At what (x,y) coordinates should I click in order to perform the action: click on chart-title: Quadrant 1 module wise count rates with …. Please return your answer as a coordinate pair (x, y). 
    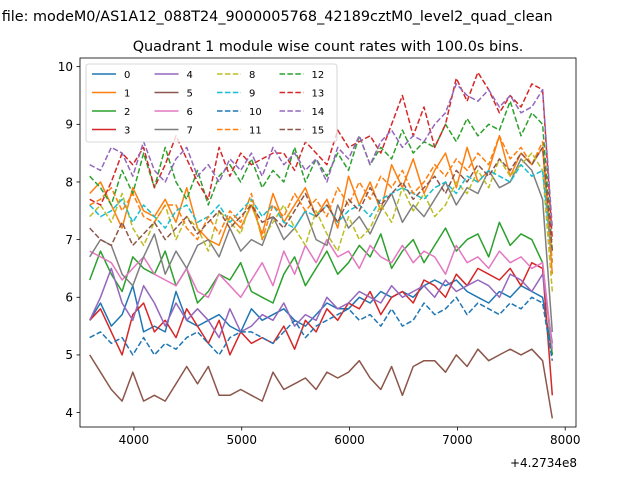
    Looking at the image, I should click on (328, 47).